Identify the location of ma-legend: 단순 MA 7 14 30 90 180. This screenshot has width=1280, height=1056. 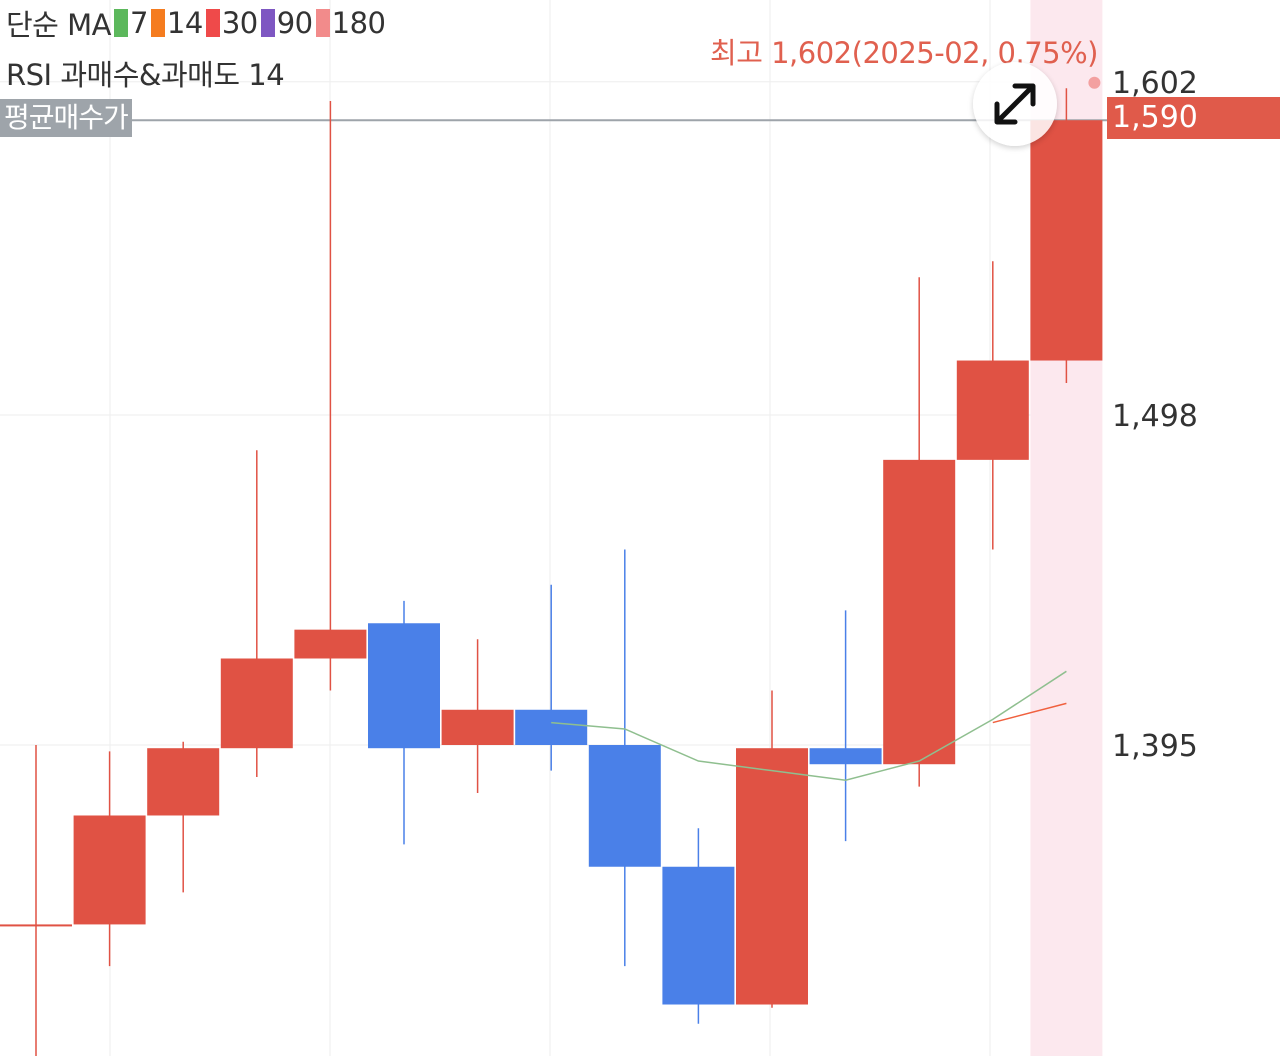
(196, 23).